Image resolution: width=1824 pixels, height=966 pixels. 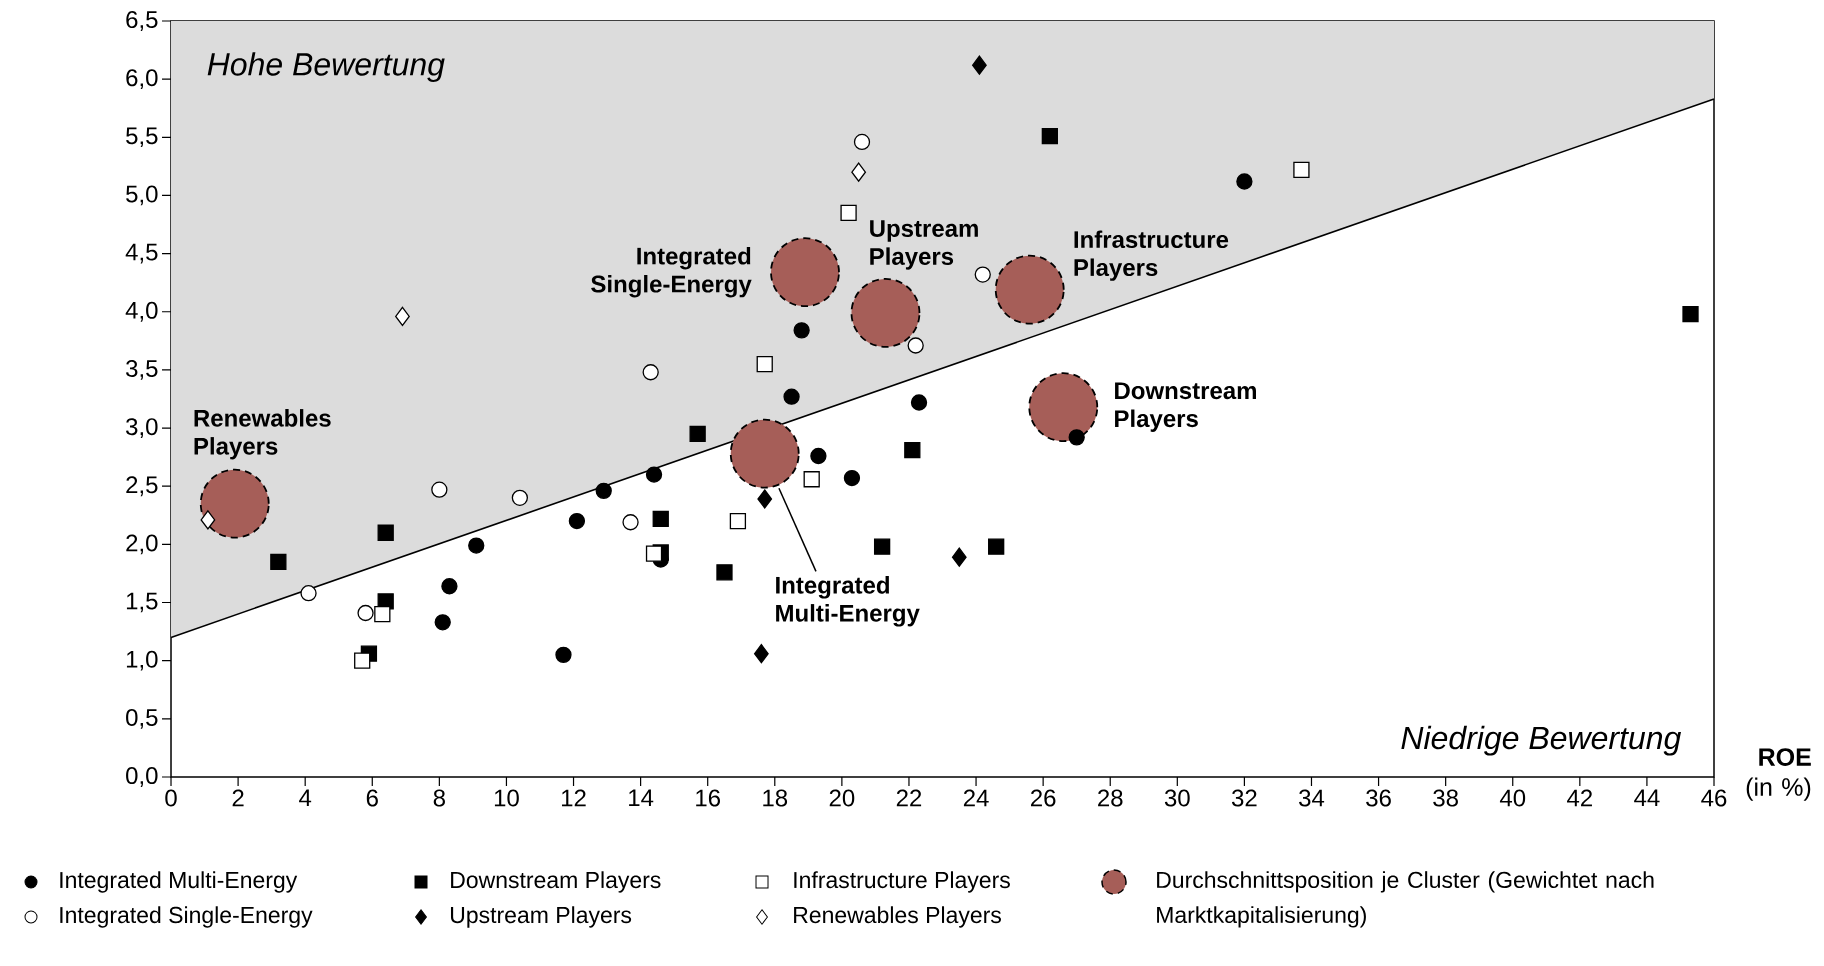 I want to click on legend-label: Infrastructure Players, so click(x=902, y=882).